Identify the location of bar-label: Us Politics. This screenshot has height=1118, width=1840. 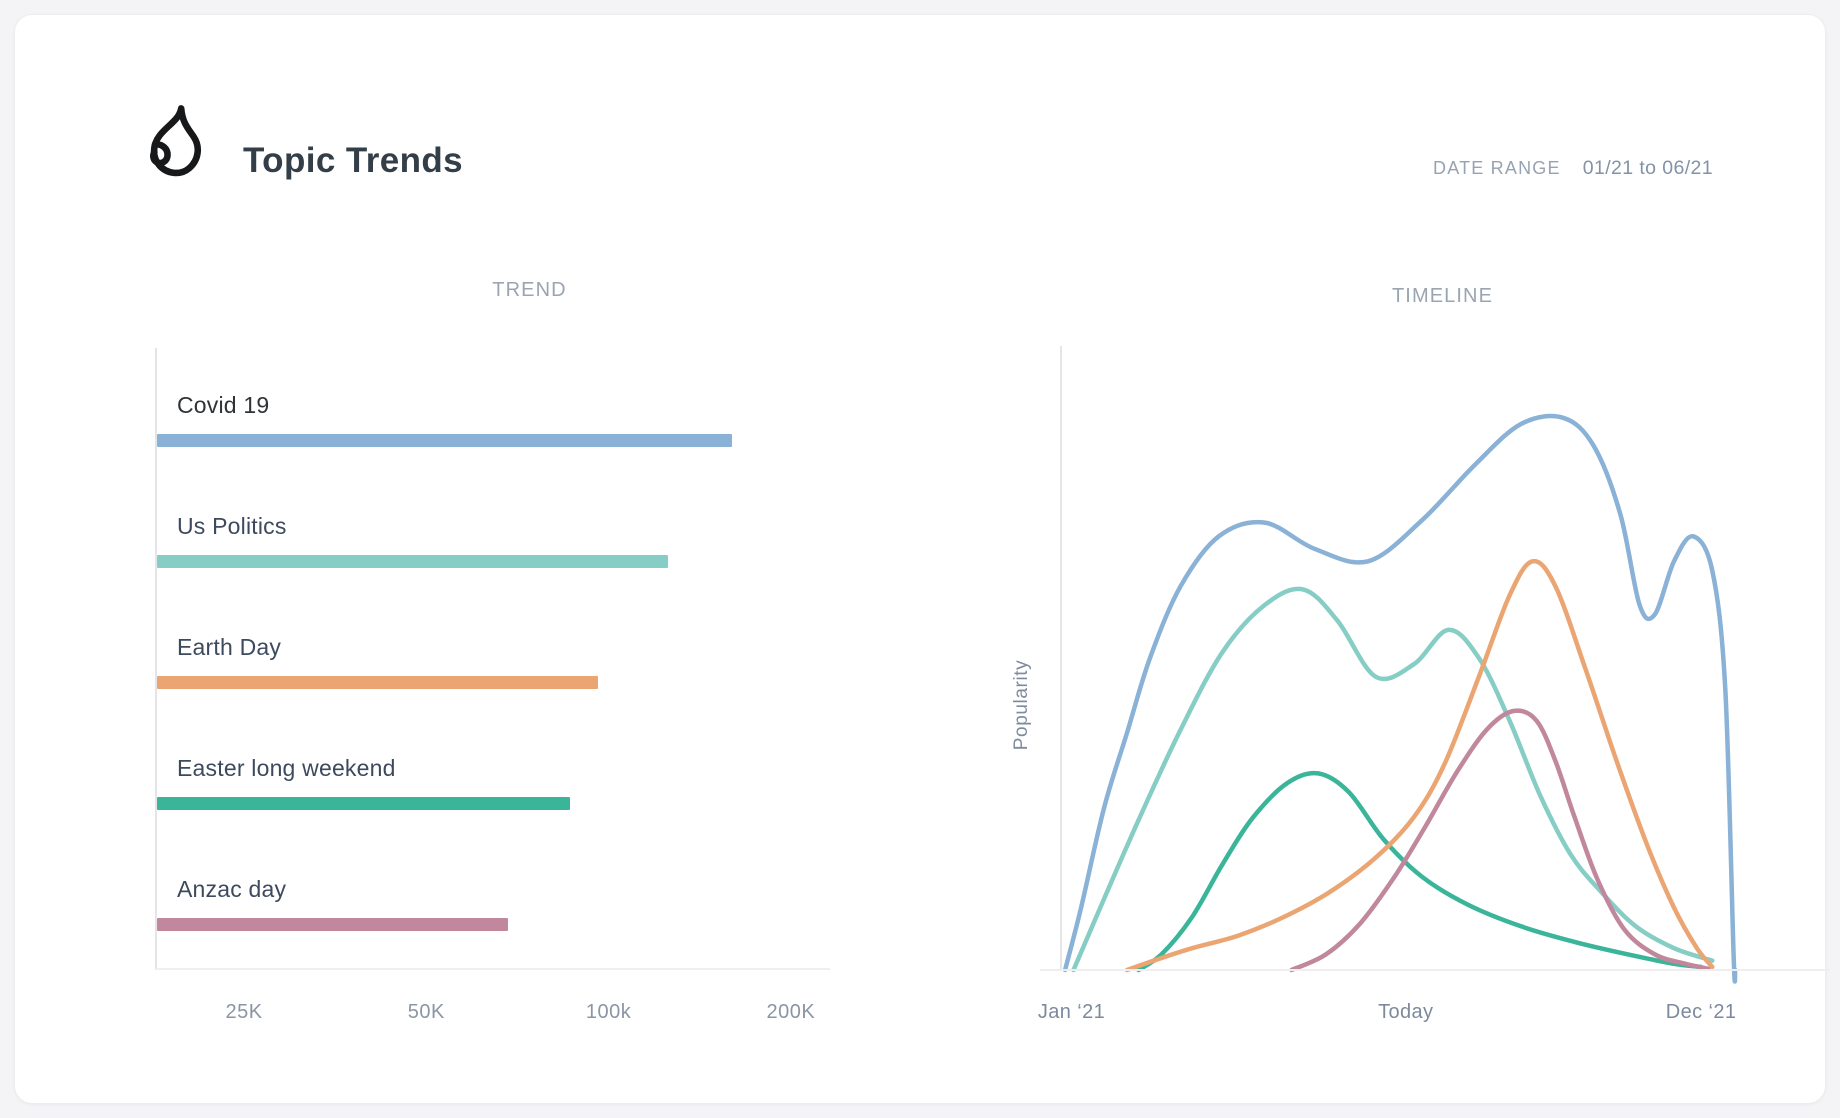
(232, 526).